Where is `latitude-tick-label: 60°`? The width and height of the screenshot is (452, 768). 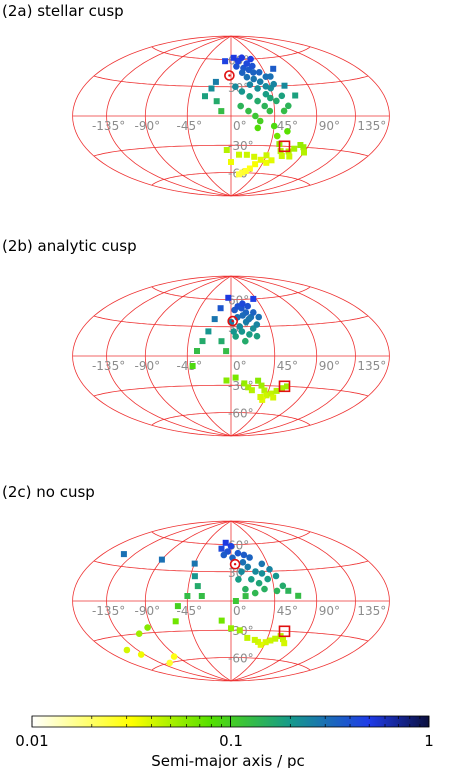
latitude-tick-label: 60° is located at coordinates (238, 546).